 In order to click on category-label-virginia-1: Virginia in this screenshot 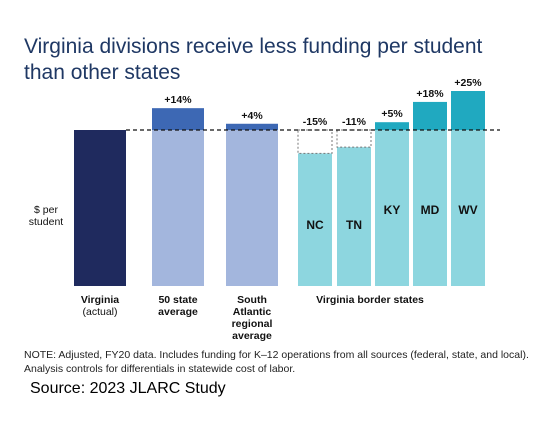, I will do `click(100, 300)`.